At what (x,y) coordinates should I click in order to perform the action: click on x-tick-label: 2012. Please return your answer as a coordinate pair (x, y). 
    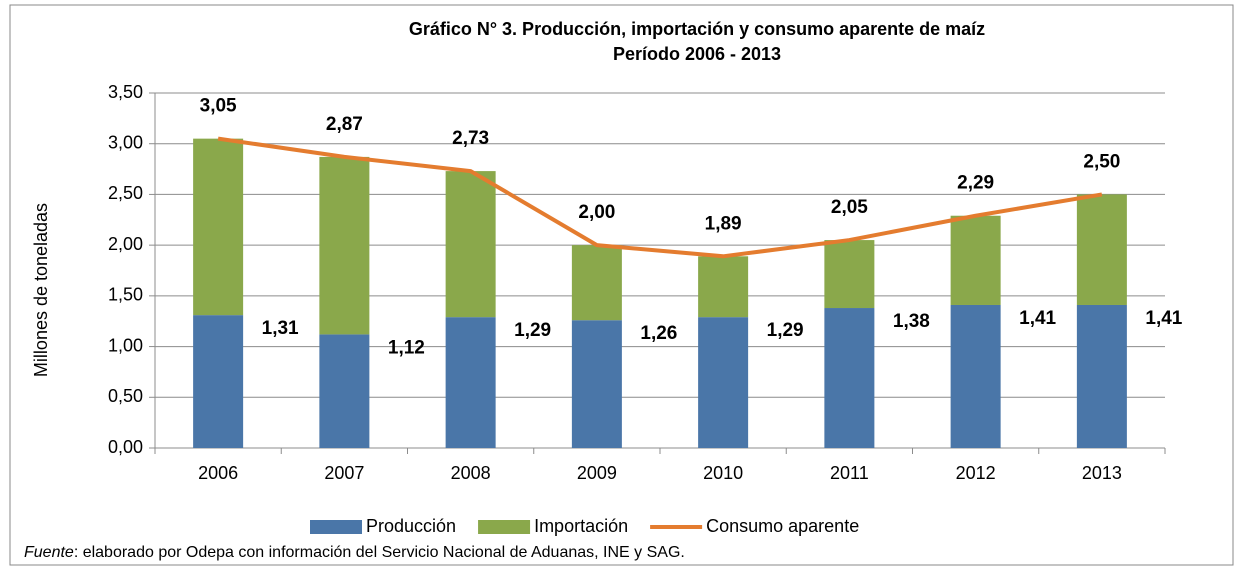
    Looking at the image, I should click on (976, 473).